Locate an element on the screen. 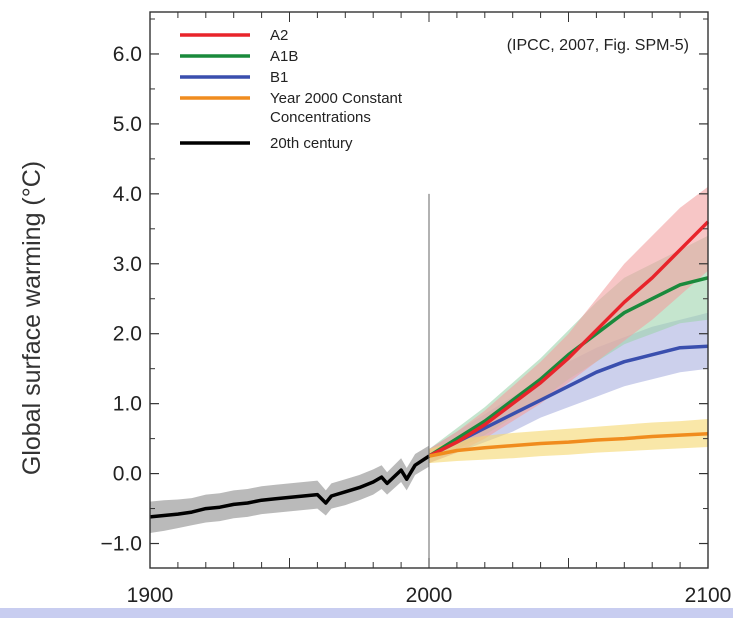 The image size is (733, 618). y-tick-label: 3.0 is located at coordinates (127, 264).